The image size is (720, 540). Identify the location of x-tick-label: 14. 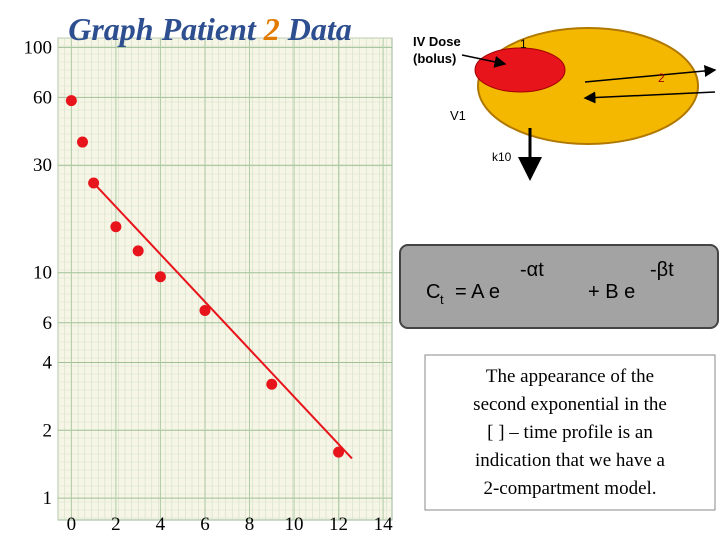
(384, 524).